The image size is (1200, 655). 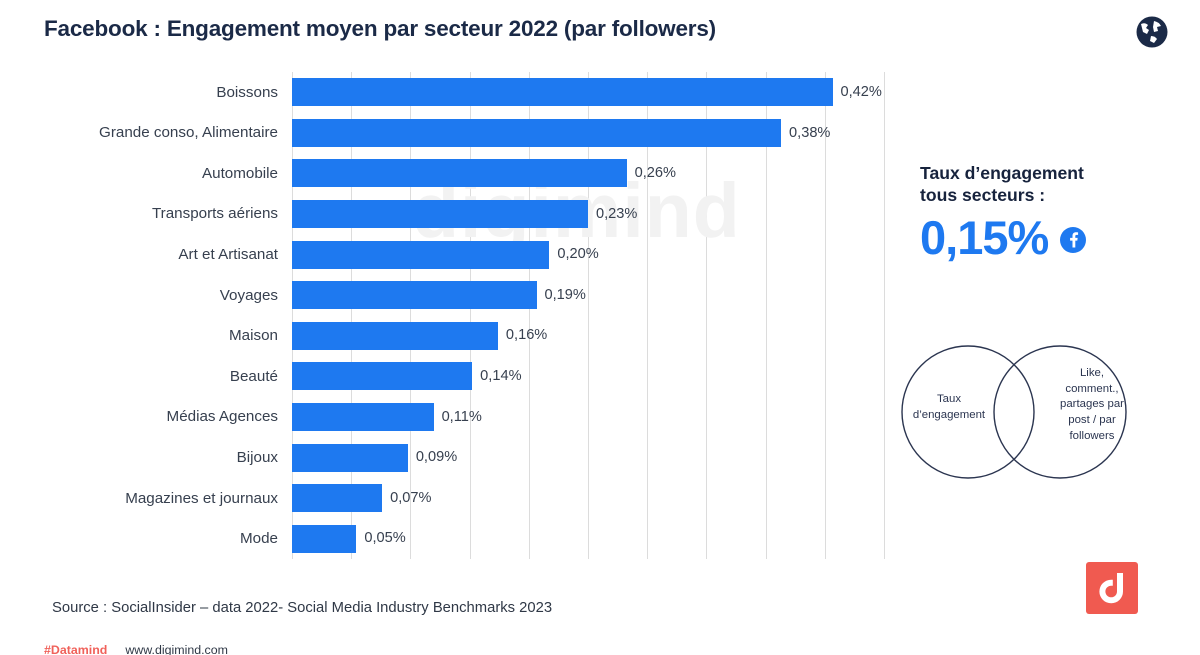 What do you see at coordinates (259, 539) in the screenshot?
I see `category-label: Mode` at bounding box center [259, 539].